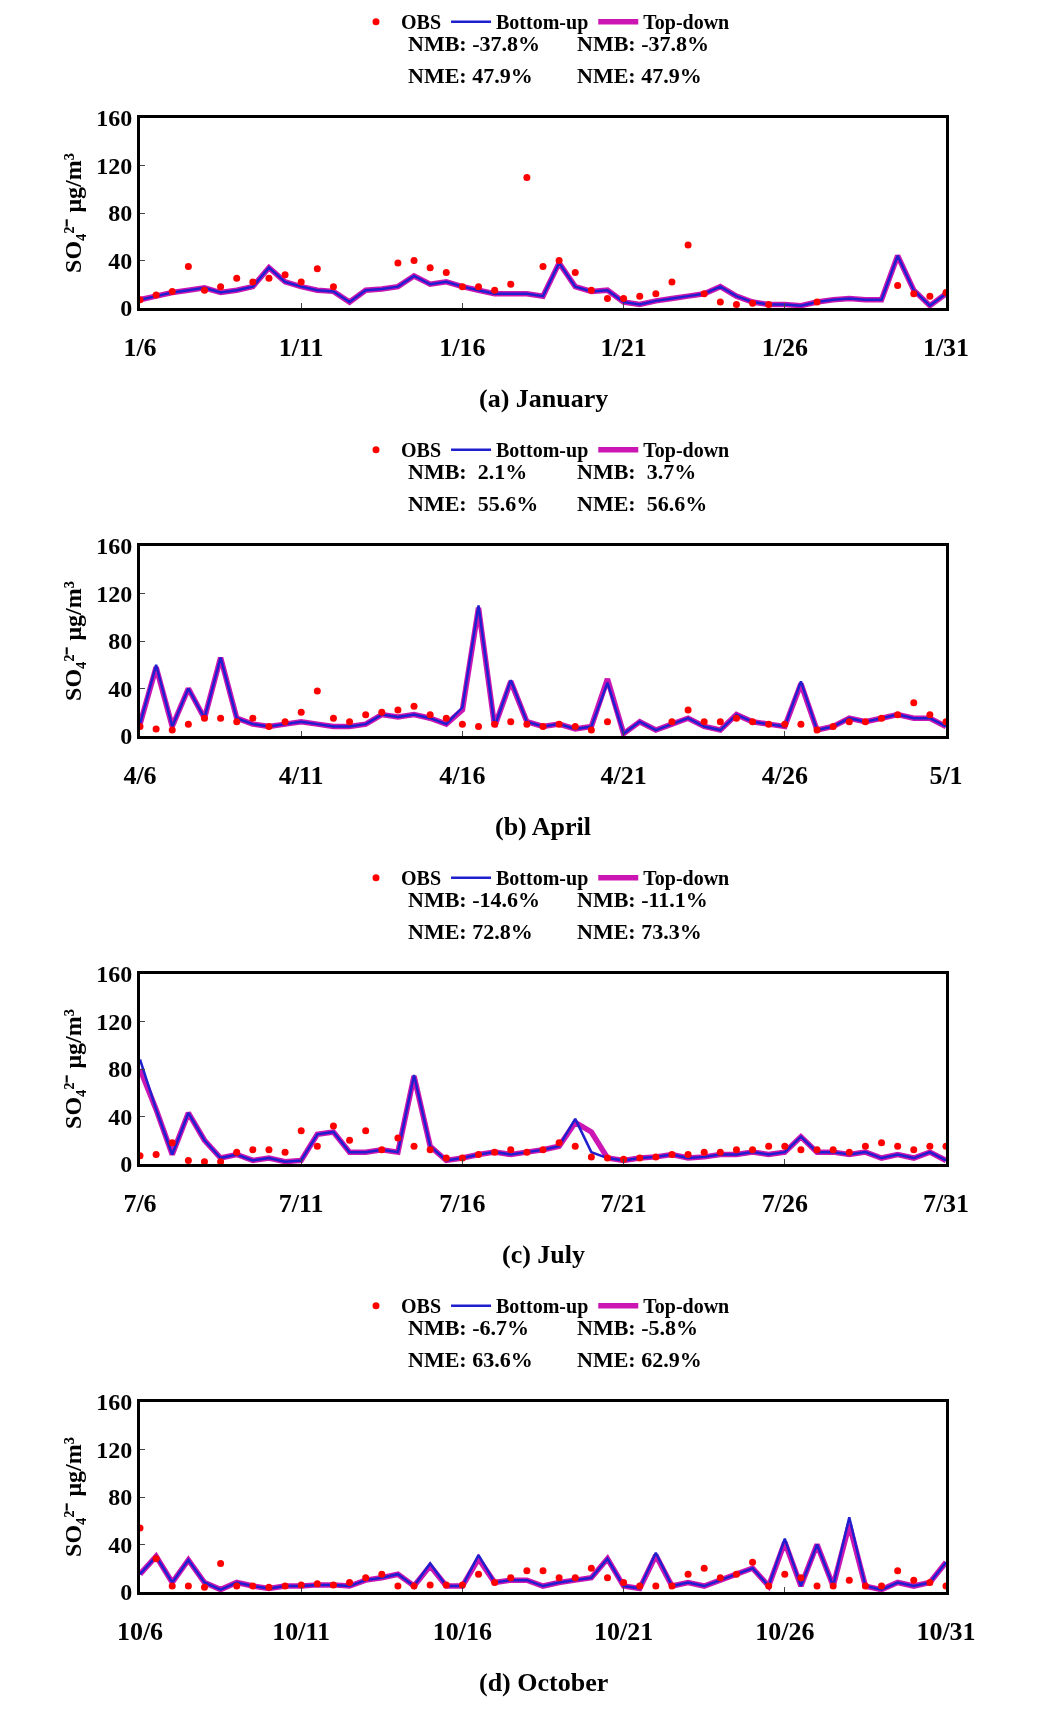  What do you see at coordinates (784, 348) in the screenshot?
I see `x-tick-label: 1/26` at bounding box center [784, 348].